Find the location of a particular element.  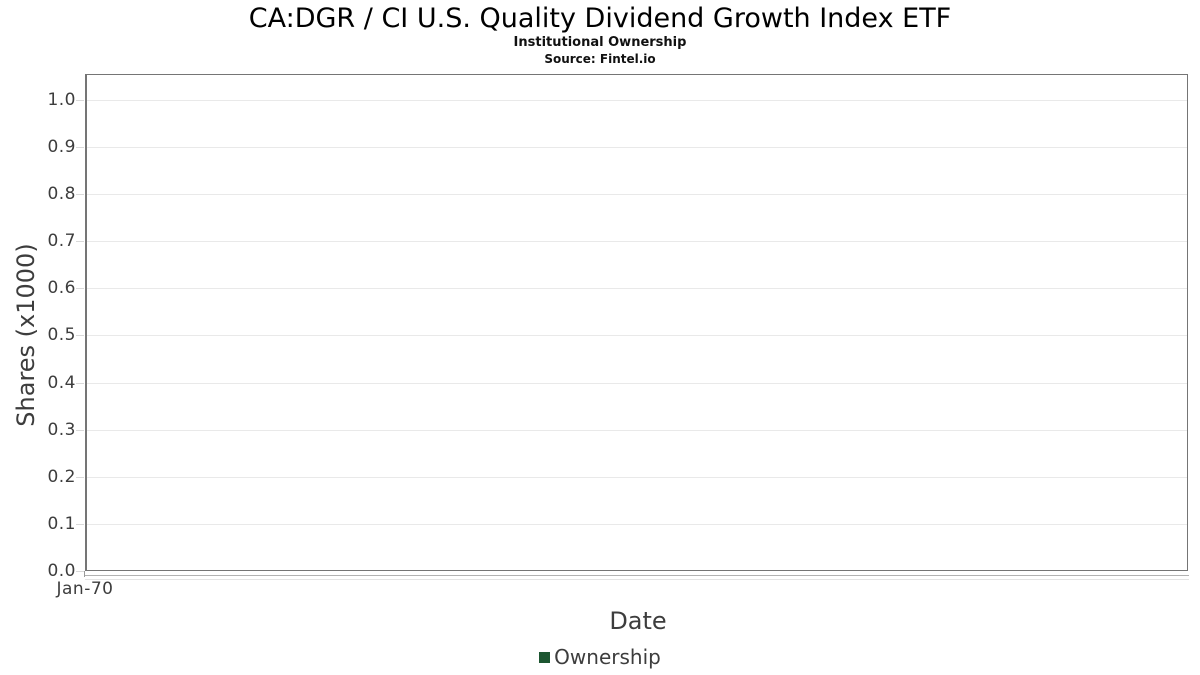

chart-source: Source: Fintel.io is located at coordinates (600, 59).